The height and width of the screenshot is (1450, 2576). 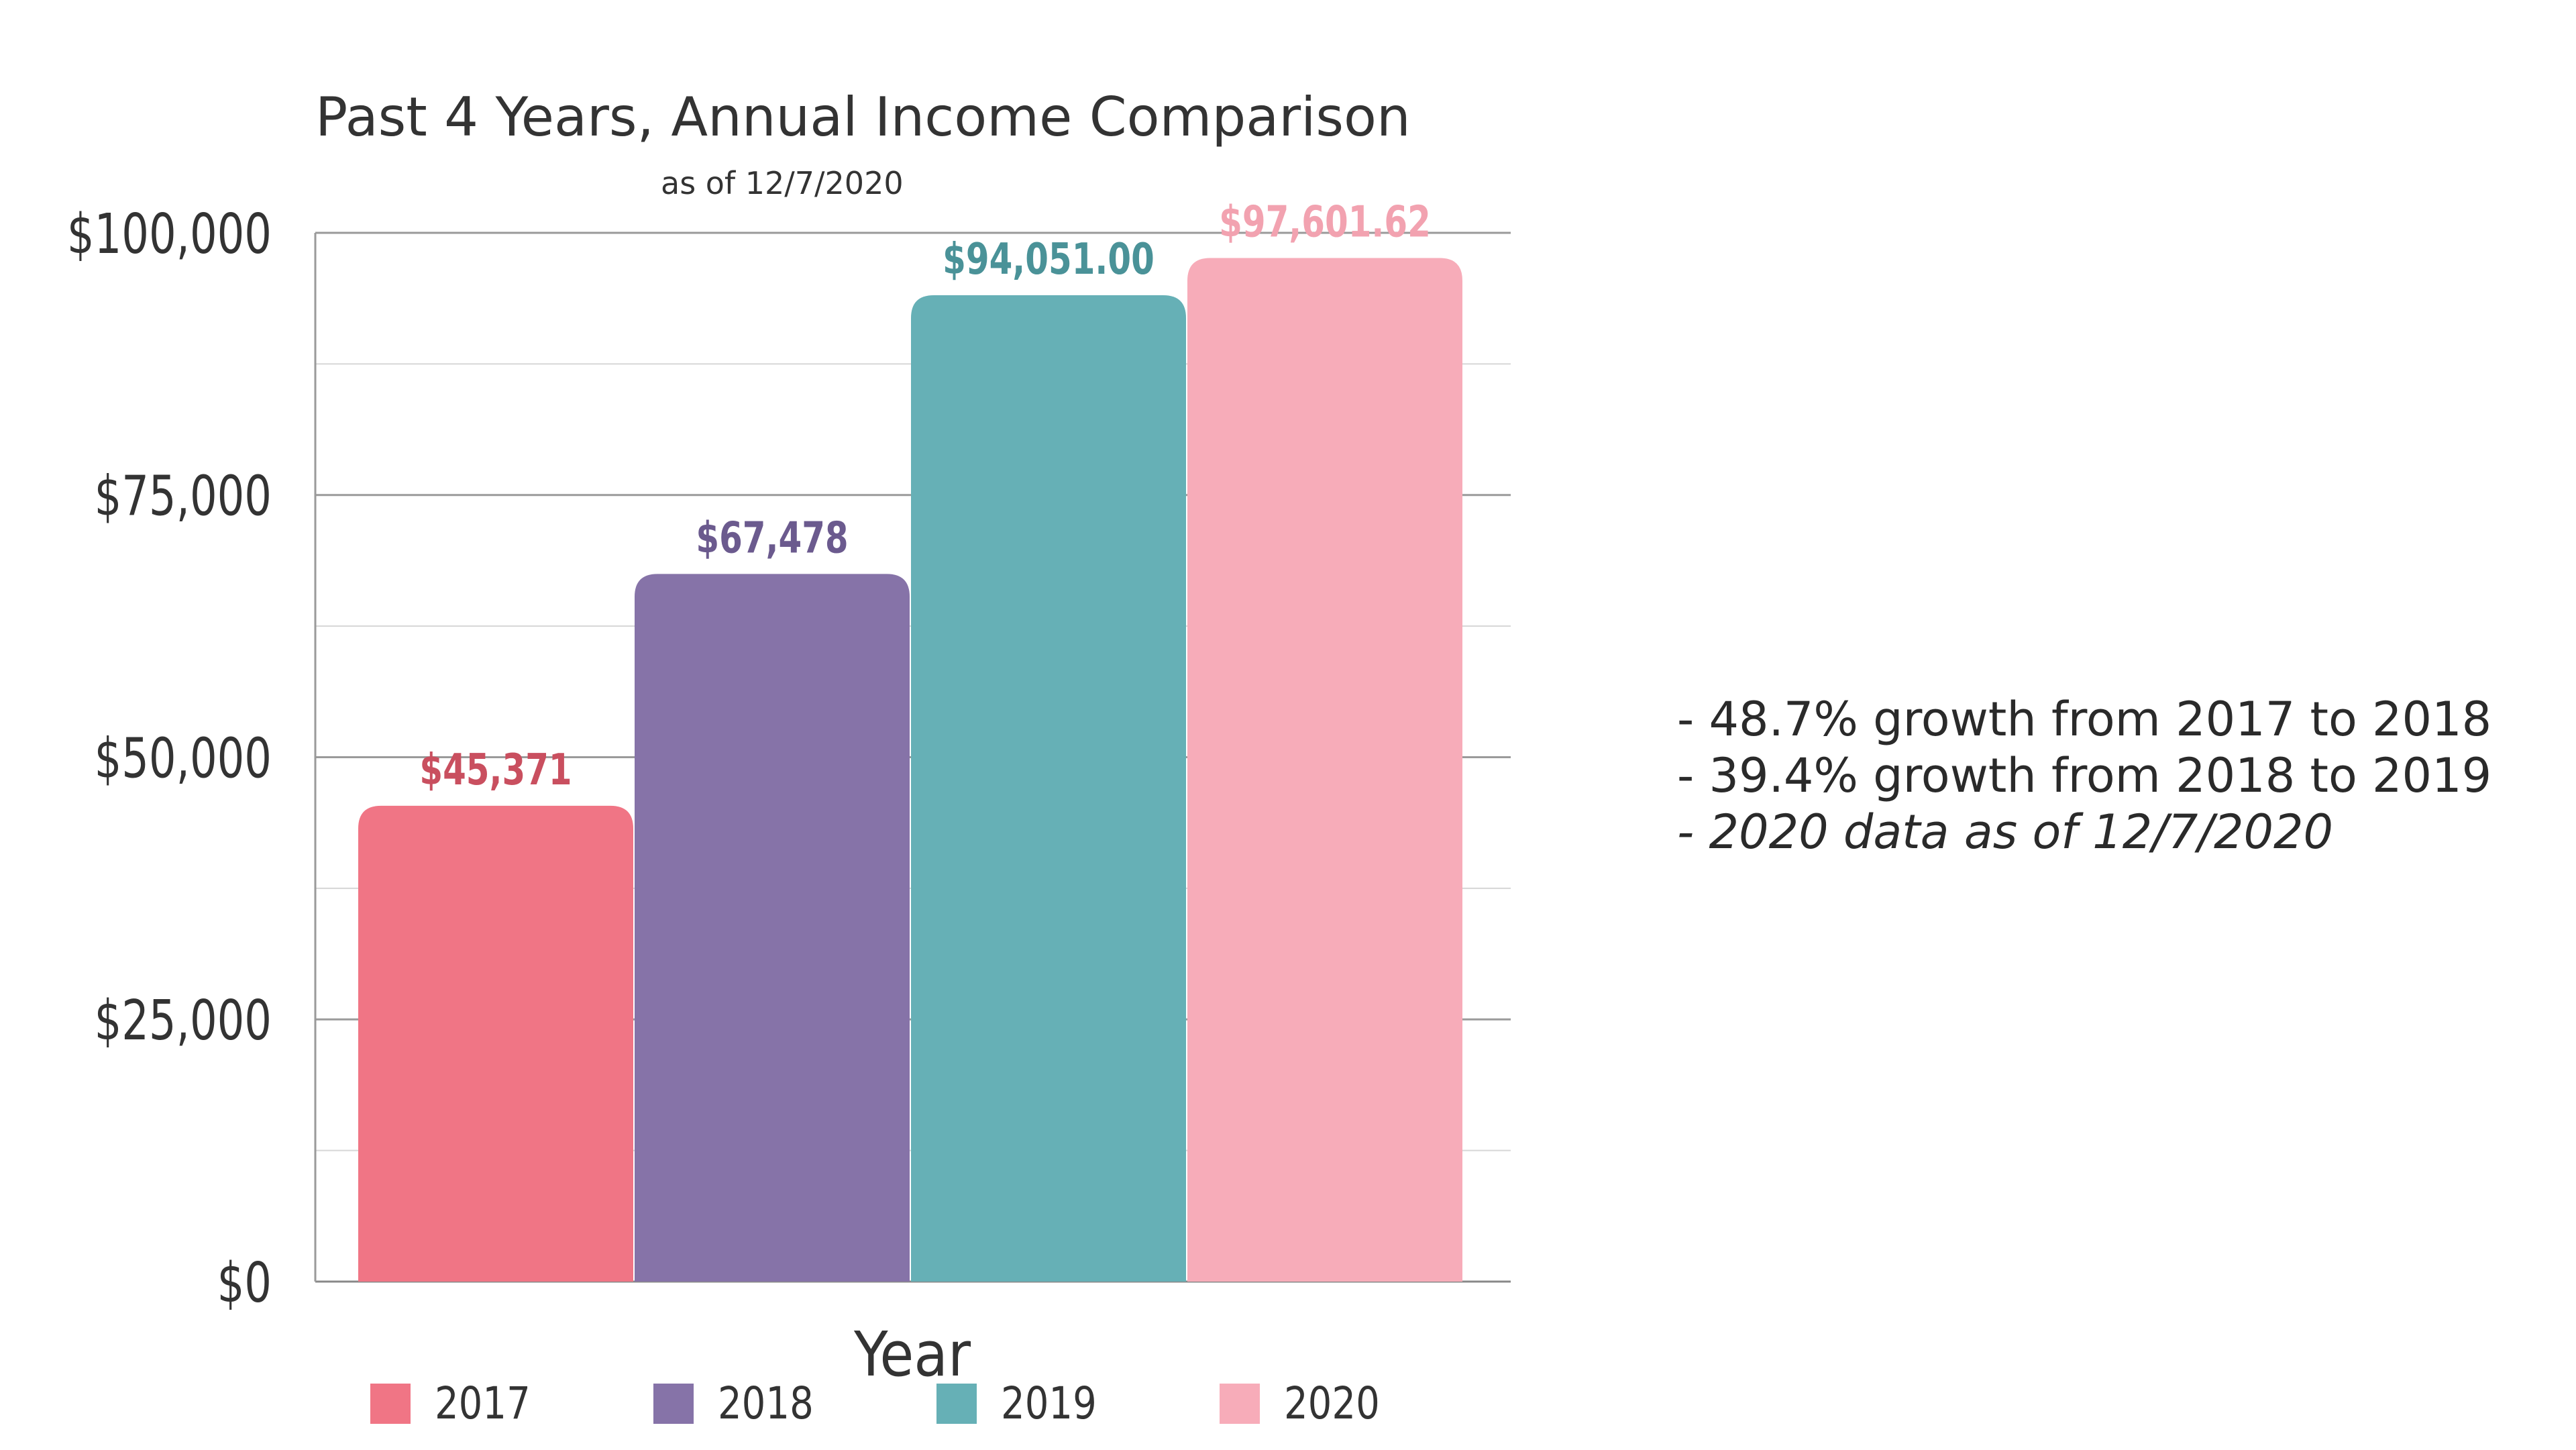 I want to click on bar-2017, so click(x=495, y=1043).